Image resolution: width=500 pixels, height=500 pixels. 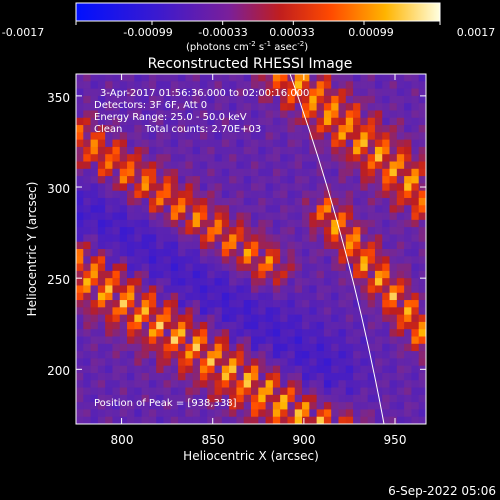 I want to click on x-tick-label: 950, so click(x=395, y=440).